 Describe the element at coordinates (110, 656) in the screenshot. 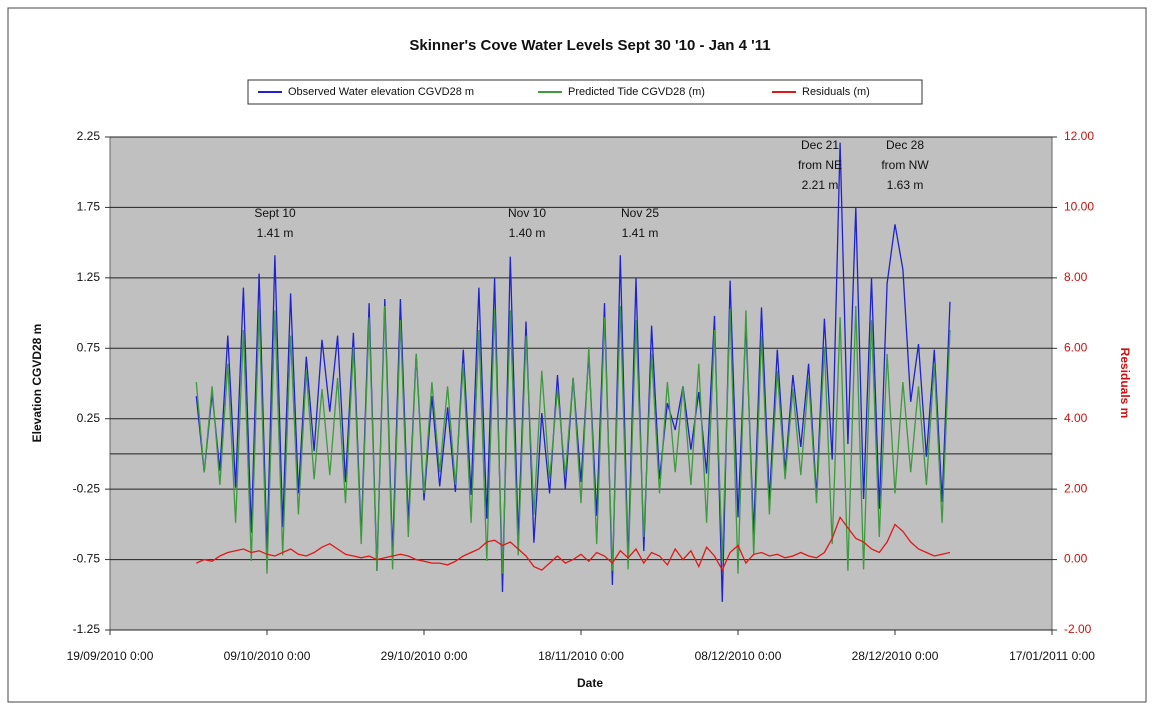

I see `x-tick-label: 19/09/2010 0:00` at that location.